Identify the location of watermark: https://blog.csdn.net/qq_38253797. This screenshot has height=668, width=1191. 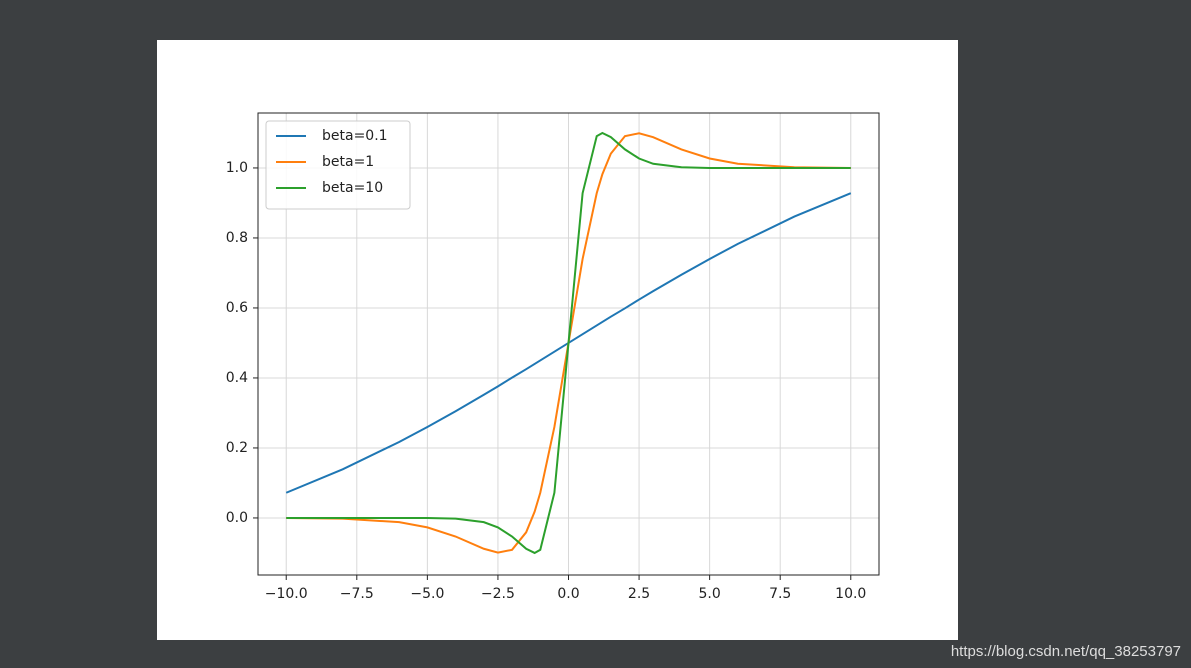
(1065, 651).